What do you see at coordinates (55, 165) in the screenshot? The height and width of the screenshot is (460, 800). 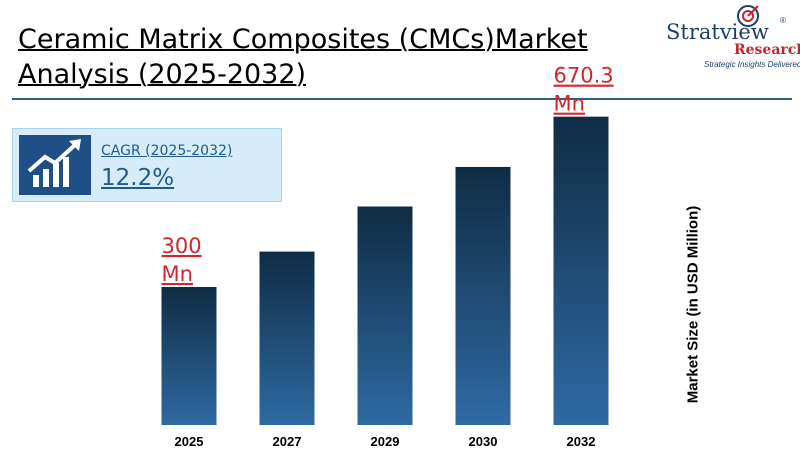 I see `growth-chart-icon` at bounding box center [55, 165].